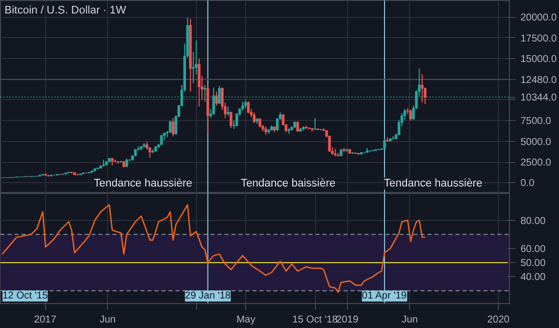 The width and height of the screenshot is (559, 328). What do you see at coordinates (539, 98) in the screenshot?
I see `ref-line-label: 10344.0` at bounding box center [539, 98].